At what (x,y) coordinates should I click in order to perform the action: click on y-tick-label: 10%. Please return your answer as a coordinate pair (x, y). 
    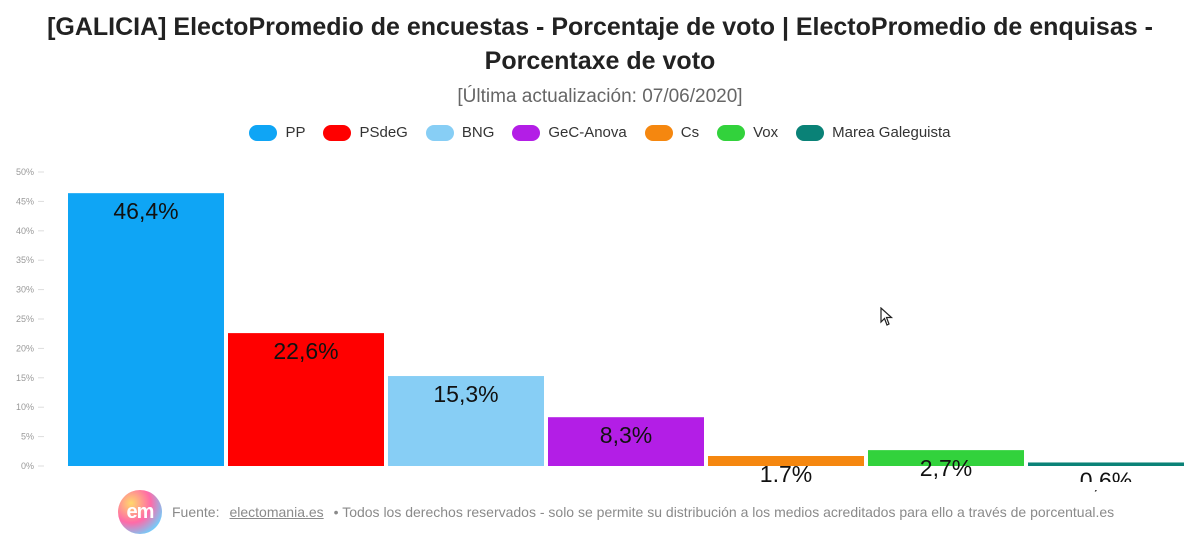
    Looking at the image, I should click on (25, 407).